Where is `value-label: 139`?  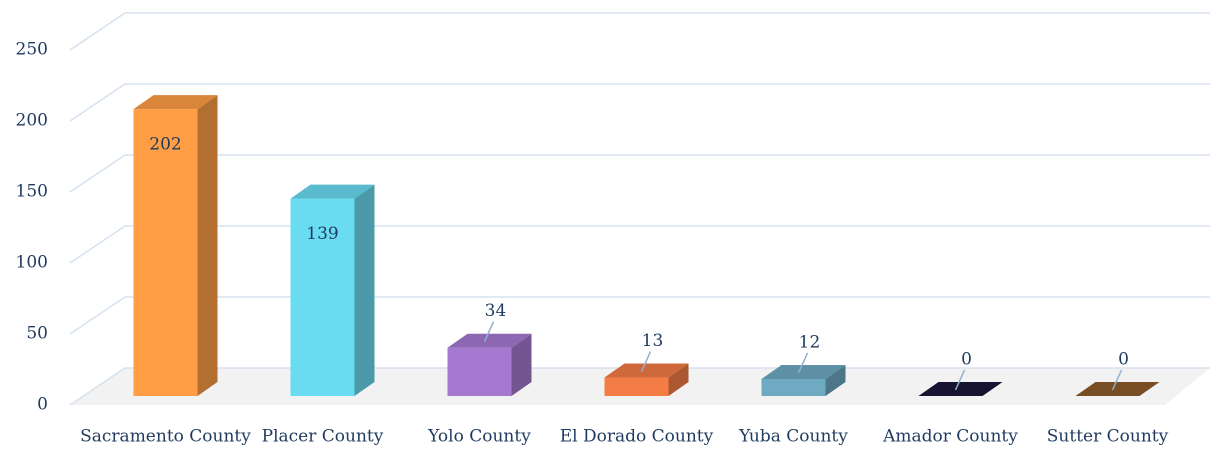
value-label: 139 is located at coordinates (322, 234).